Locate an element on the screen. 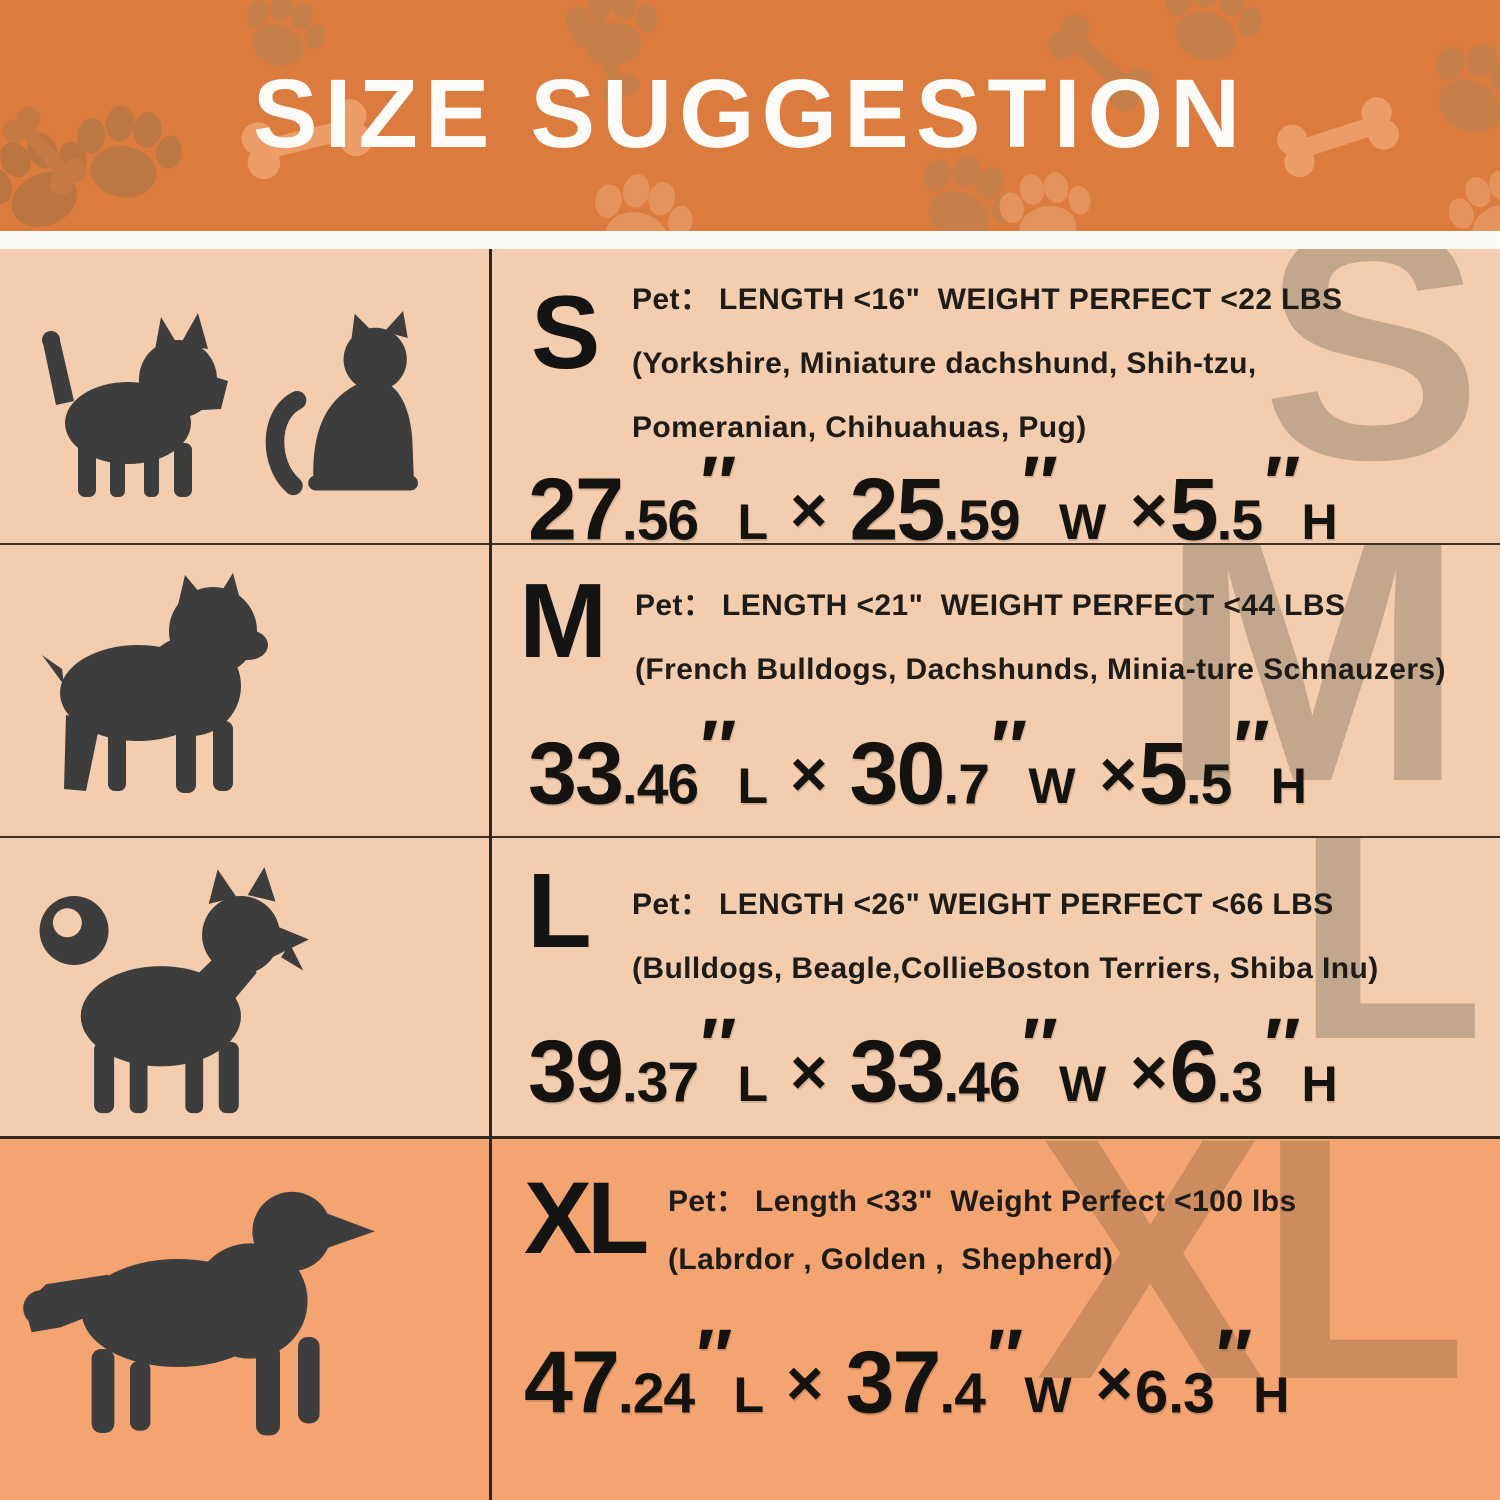 This screenshot has height=1500, width=1500. pet-fit-text: Pet： LENGTH <16" WEIGHT PERFECT <22 LBS is located at coordinates (987, 299).